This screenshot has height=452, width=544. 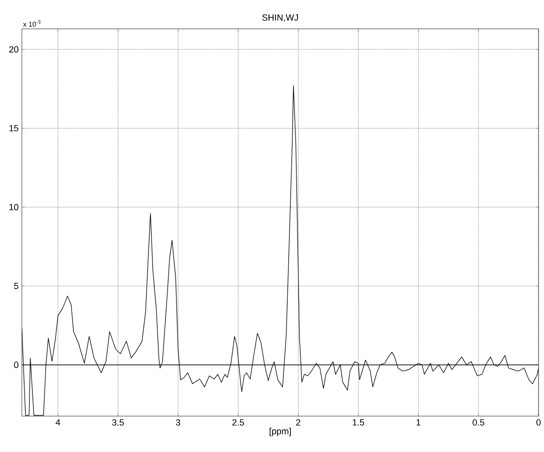 I want to click on y-tick-label: 15, so click(x=13, y=128).